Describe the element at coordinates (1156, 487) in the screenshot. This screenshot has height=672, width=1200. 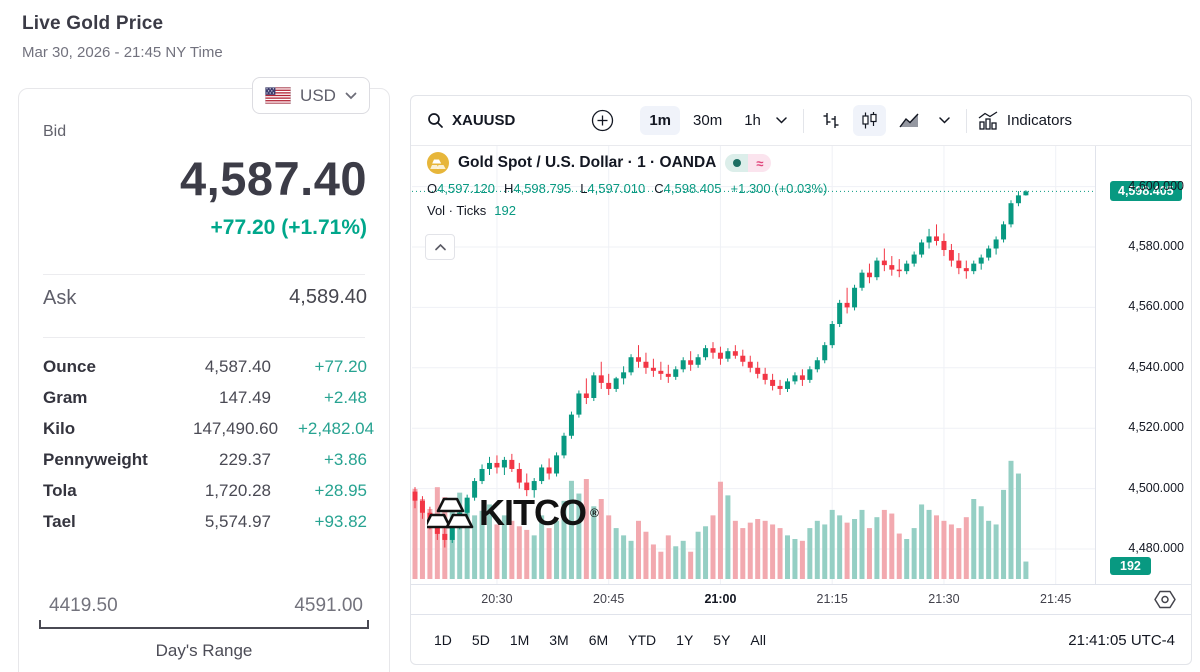
I see `price-axis-label: 4,500.000` at that location.